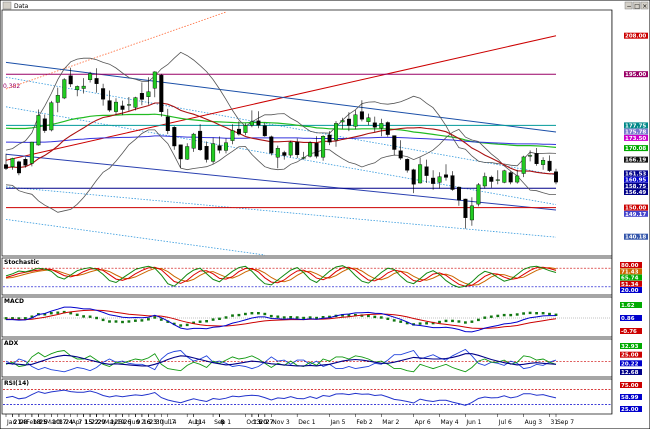  I want to click on x-tick-label-57: 23, so click(153, 422).